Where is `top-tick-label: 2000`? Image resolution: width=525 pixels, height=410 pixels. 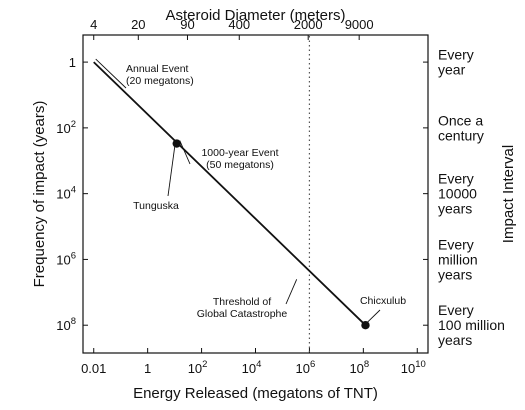 top-tick-label: 2000 is located at coordinates (308, 24).